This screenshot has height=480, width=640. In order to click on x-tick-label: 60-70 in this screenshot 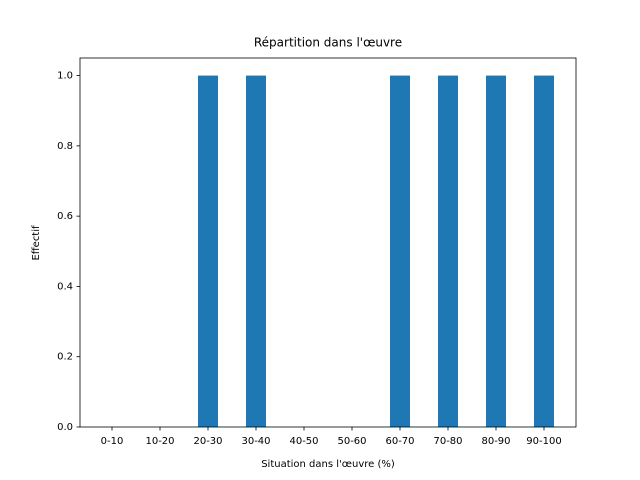, I will do `click(399, 441)`.